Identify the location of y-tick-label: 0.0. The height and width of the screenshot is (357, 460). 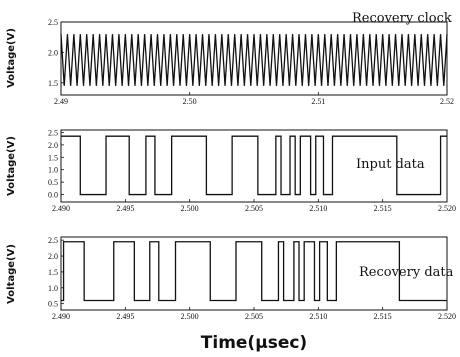
(53, 195).